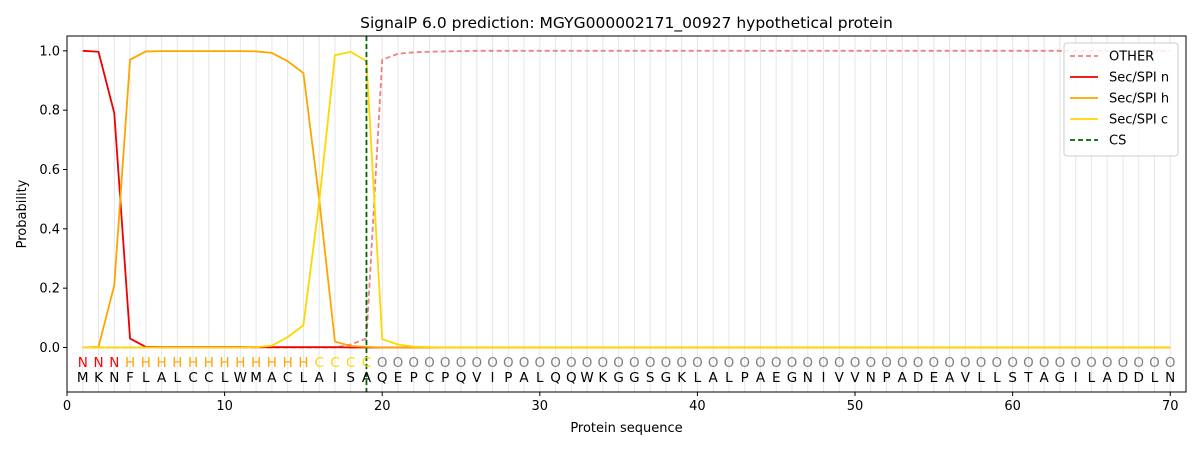  What do you see at coordinates (130, 378) in the screenshot?
I see `residue-label: F` at bounding box center [130, 378].